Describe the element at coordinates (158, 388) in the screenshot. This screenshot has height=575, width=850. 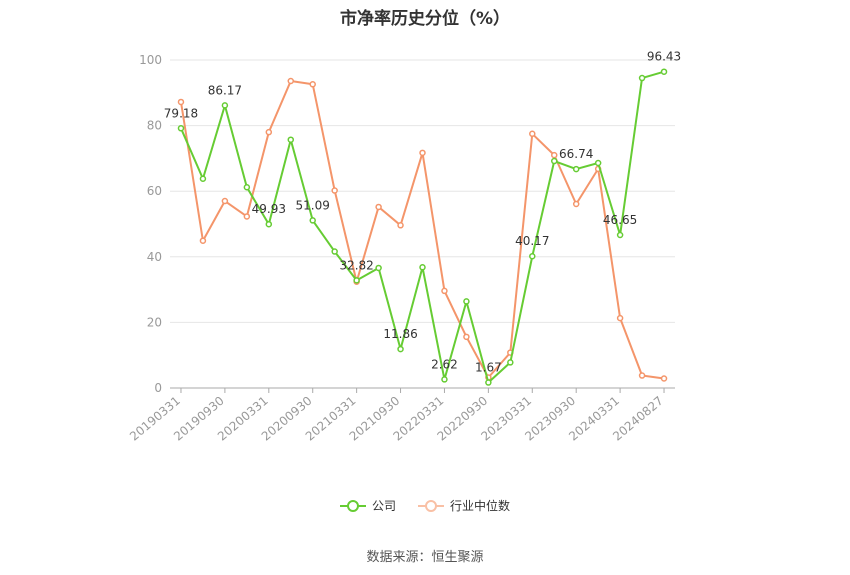
I see `y-tick-label: 0` at that location.